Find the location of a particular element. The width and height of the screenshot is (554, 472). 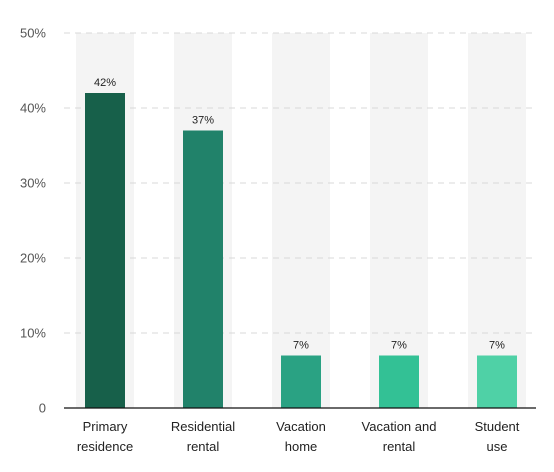

y-tick-label: 40% is located at coordinates (33, 108).